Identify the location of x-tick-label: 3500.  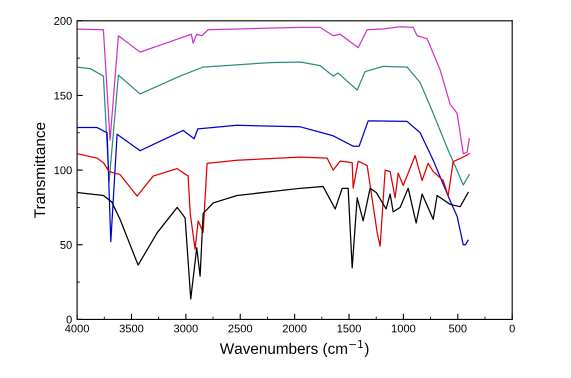
(132, 328).